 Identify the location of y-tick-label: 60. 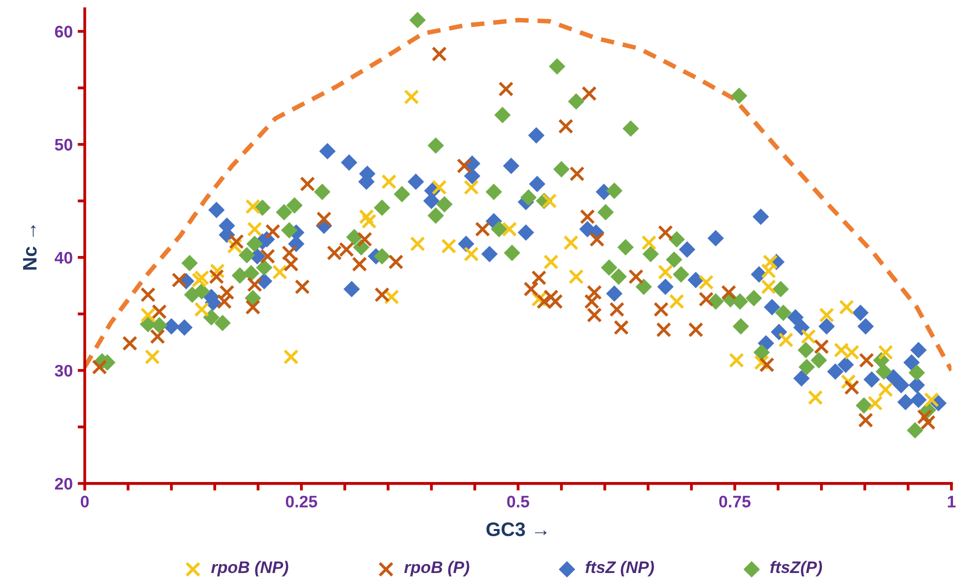
(63, 32).